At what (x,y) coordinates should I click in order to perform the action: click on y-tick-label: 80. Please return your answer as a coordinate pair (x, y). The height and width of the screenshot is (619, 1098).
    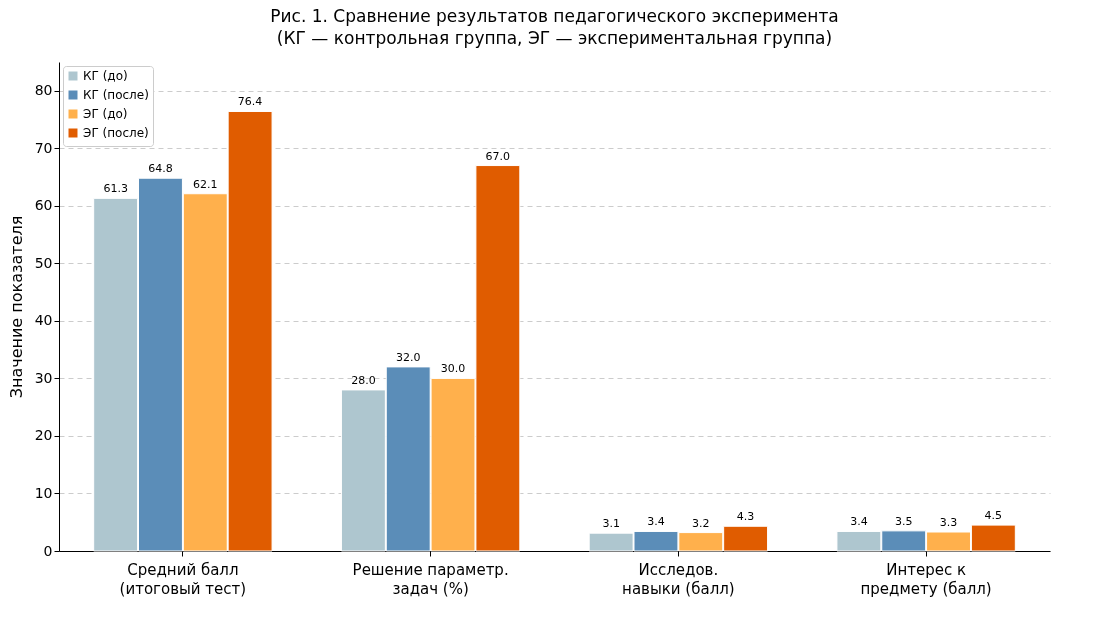
    Looking at the image, I should click on (43, 90).